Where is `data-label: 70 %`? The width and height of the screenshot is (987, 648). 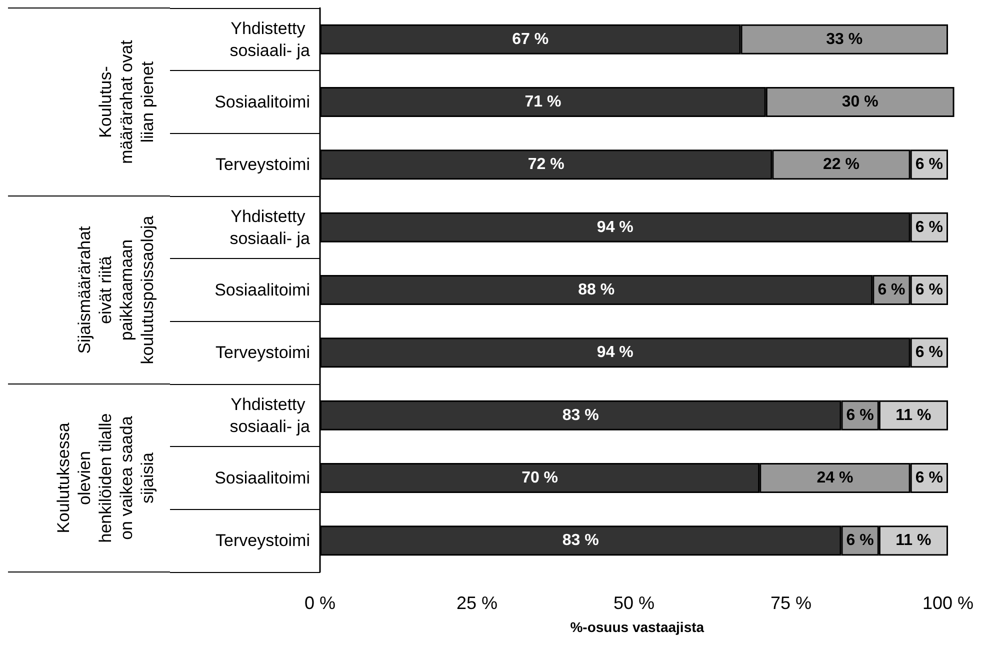 data-label: 70 % is located at coordinates (540, 478).